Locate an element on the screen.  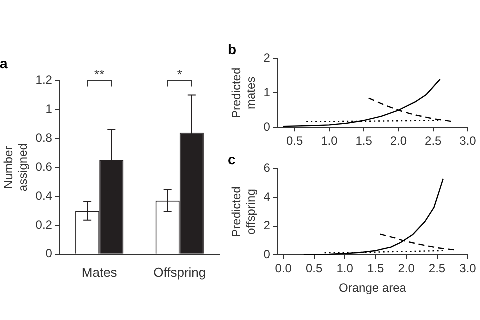
chart-title: c is located at coordinates (232, 159).